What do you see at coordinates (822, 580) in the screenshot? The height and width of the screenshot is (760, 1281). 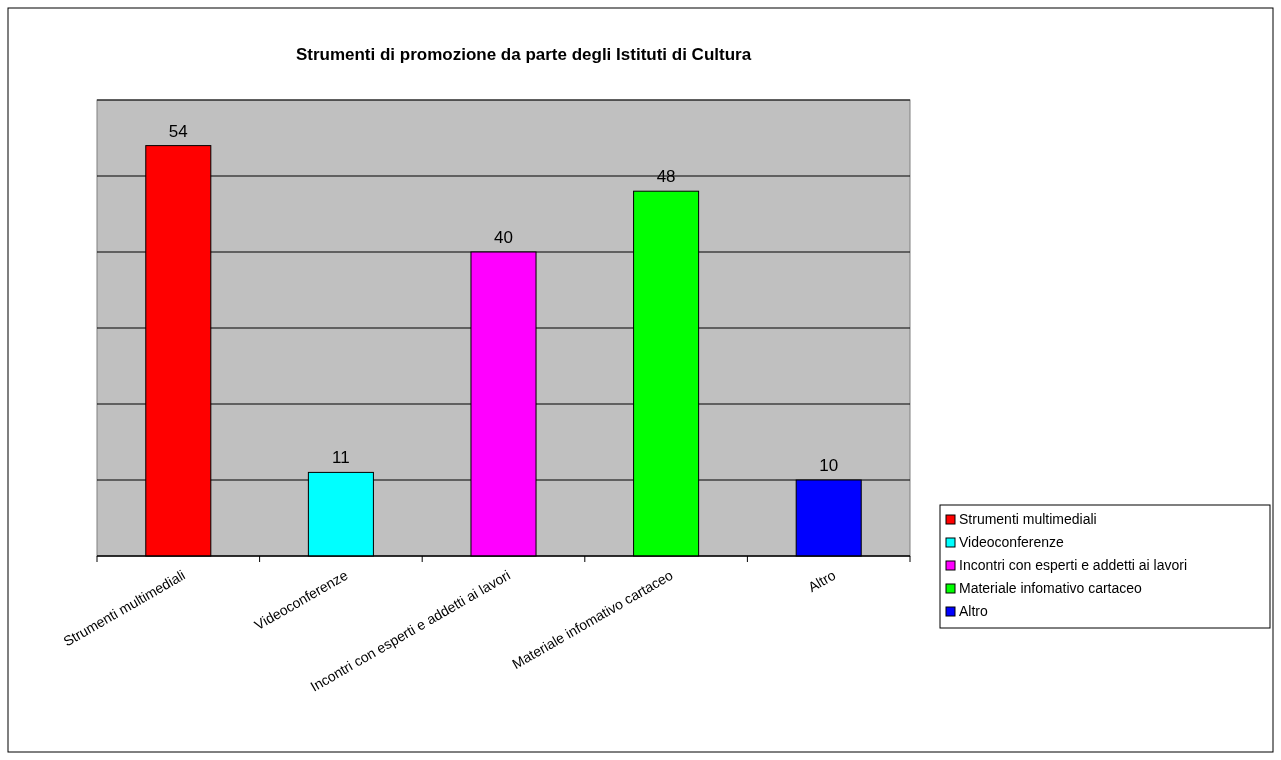 I see `x-tick-label: Altro` at bounding box center [822, 580].